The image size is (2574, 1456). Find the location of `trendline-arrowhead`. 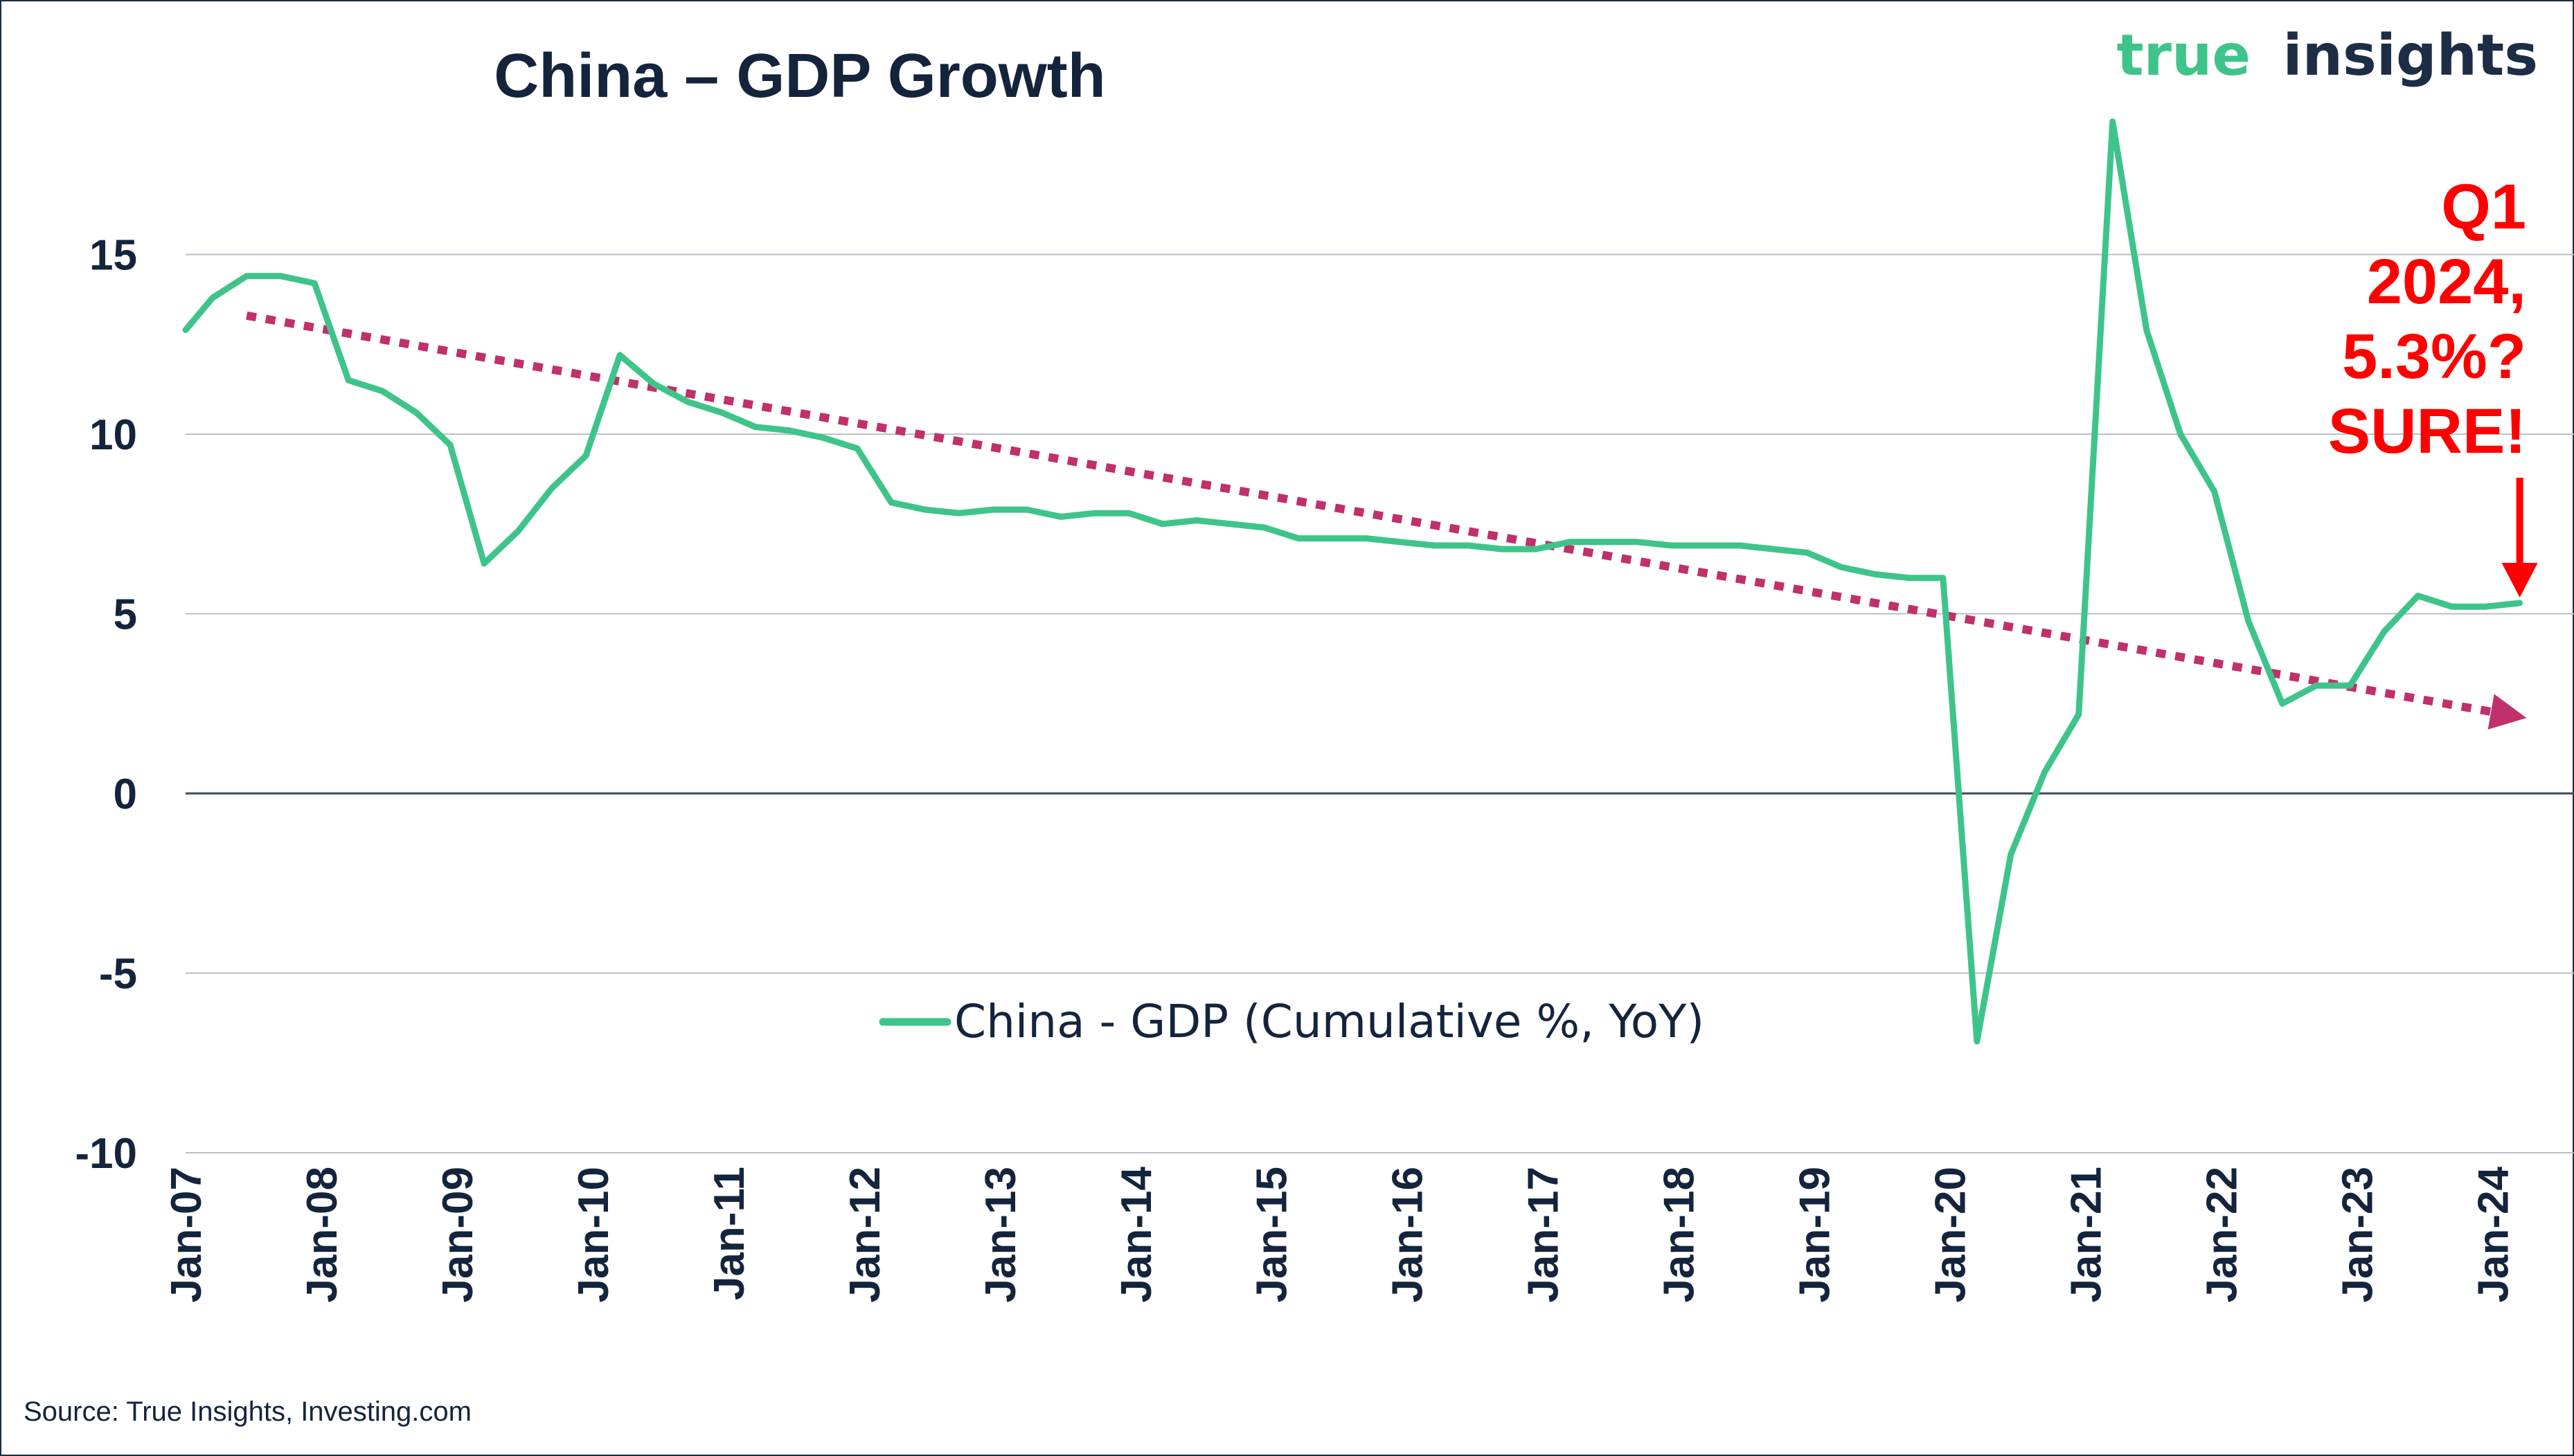

trendline-arrowhead is located at coordinates (2507, 712).